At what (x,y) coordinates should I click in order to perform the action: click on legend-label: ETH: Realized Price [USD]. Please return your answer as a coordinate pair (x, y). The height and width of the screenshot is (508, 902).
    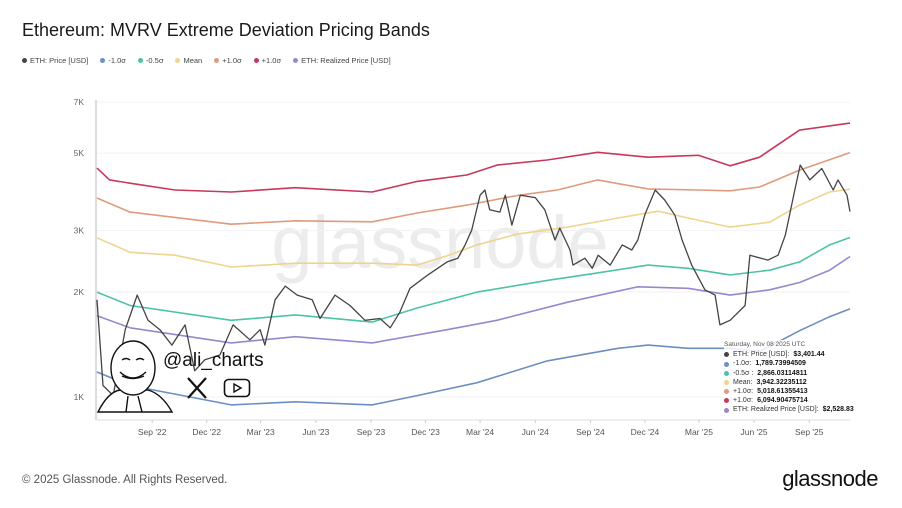
    Looking at the image, I should click on (346, 60).